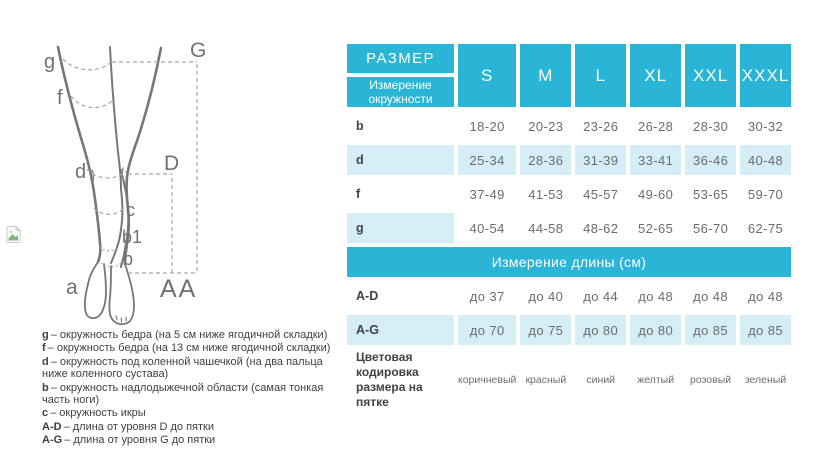 This screenshot has height=462, width=837. I want to click on diagram-label-D: D, so click(171, 163).